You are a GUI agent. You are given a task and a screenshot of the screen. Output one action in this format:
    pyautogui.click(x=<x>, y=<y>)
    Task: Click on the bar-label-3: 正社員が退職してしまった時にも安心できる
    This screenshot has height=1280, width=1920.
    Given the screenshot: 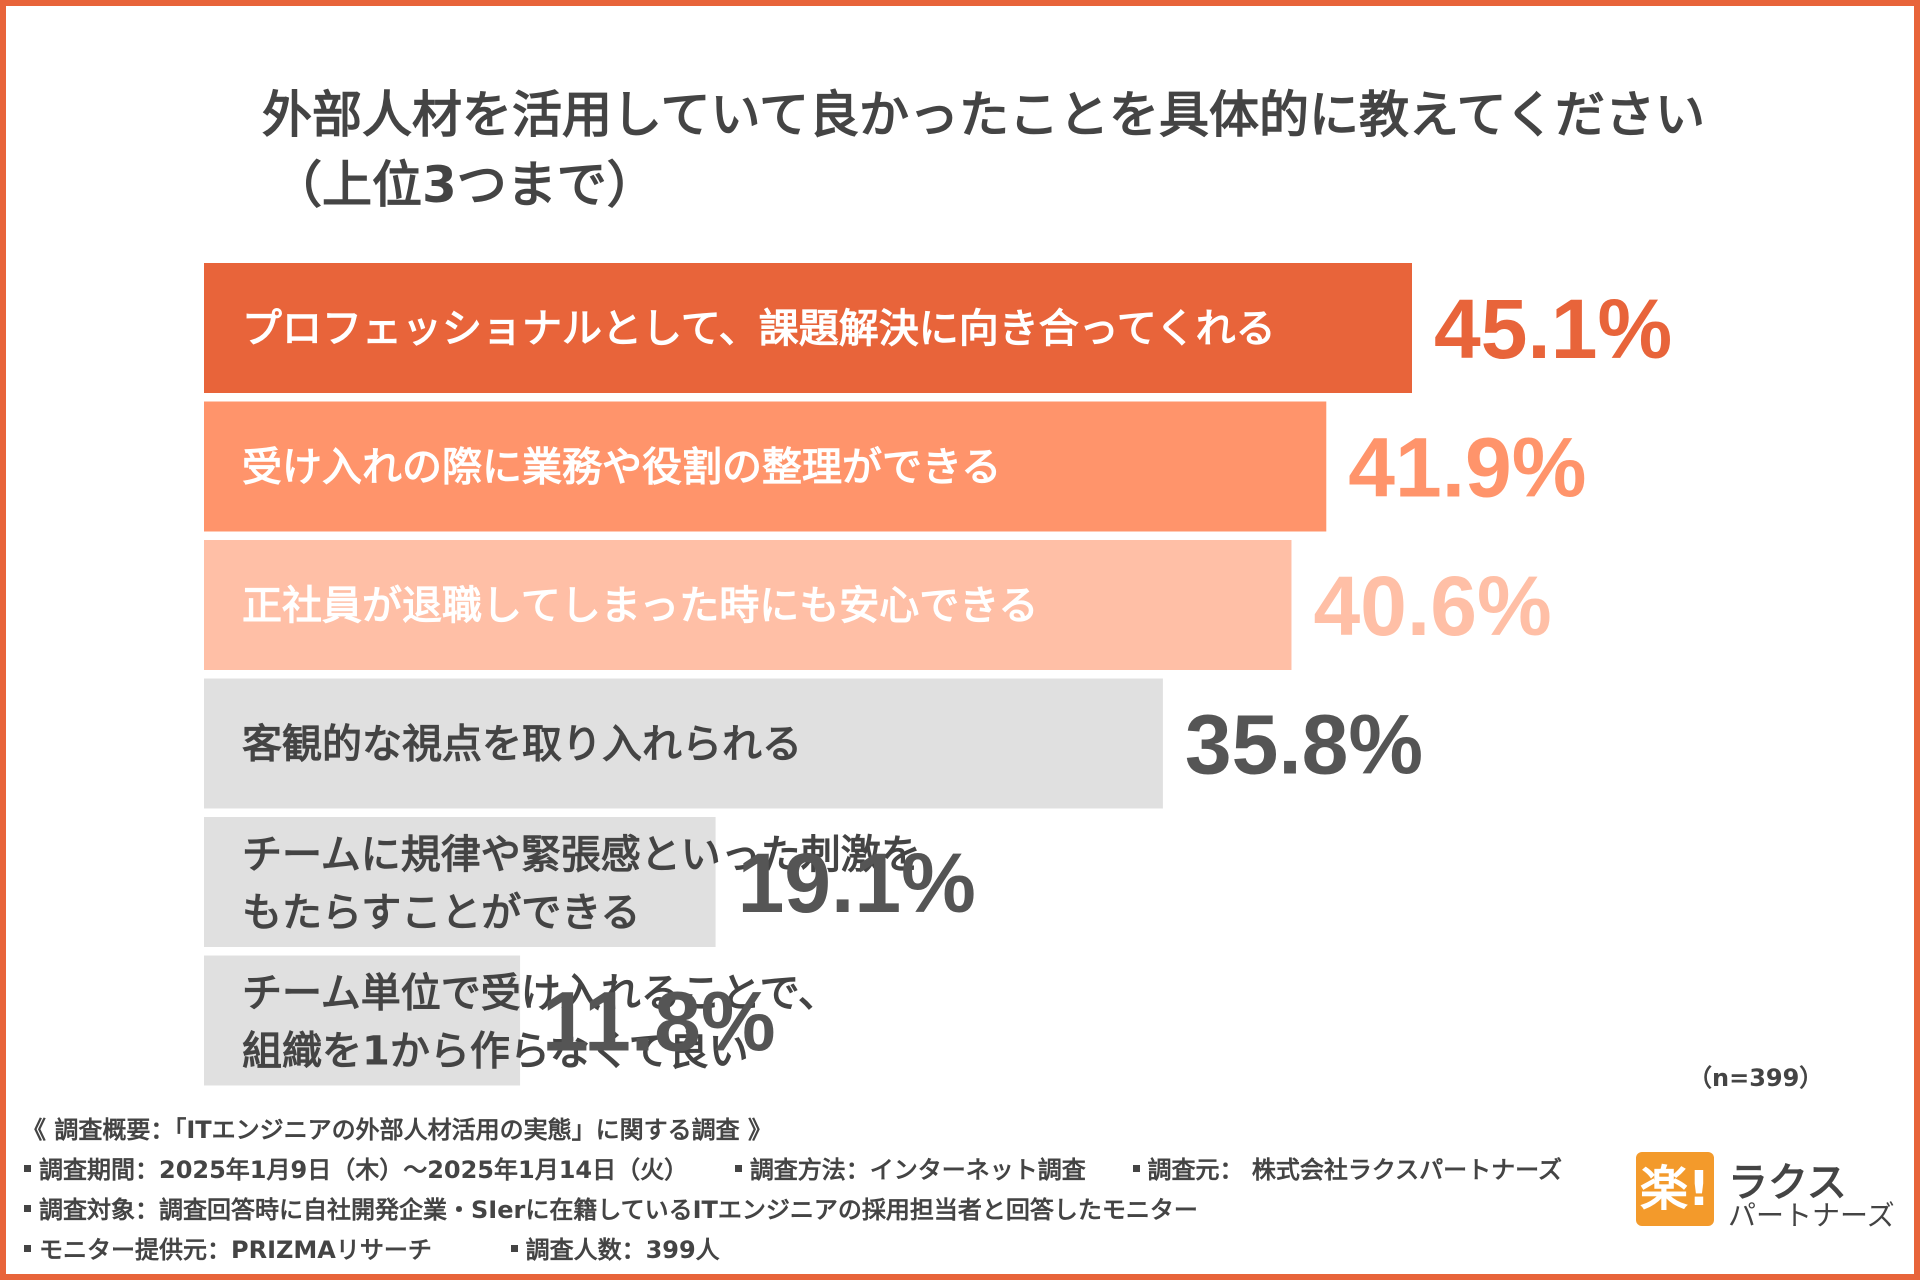 What is the action you would take?
    pyautogui.click(x=640, y=606)
    